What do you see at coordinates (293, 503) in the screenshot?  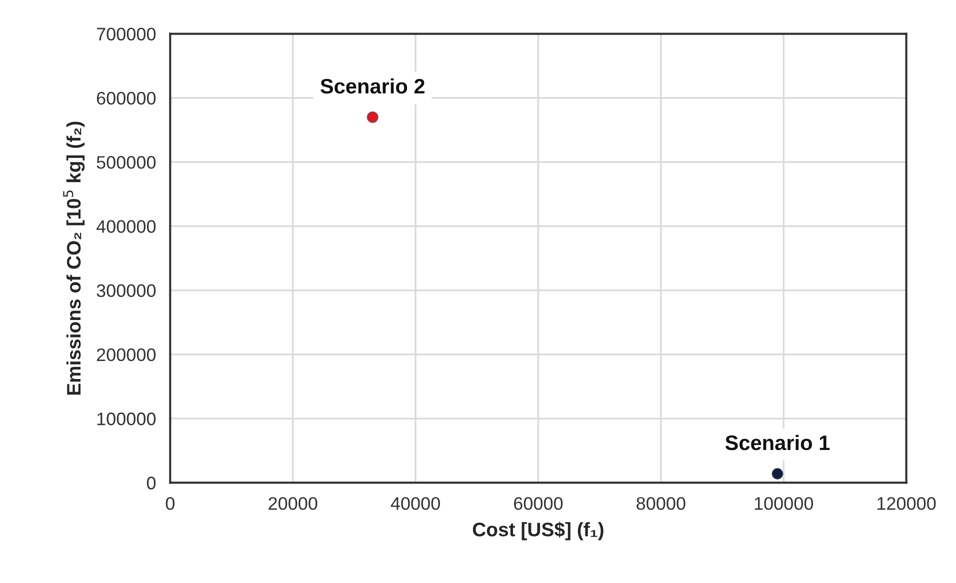 I see `x-tick-label: 20000` at bounding box center [293, 503].